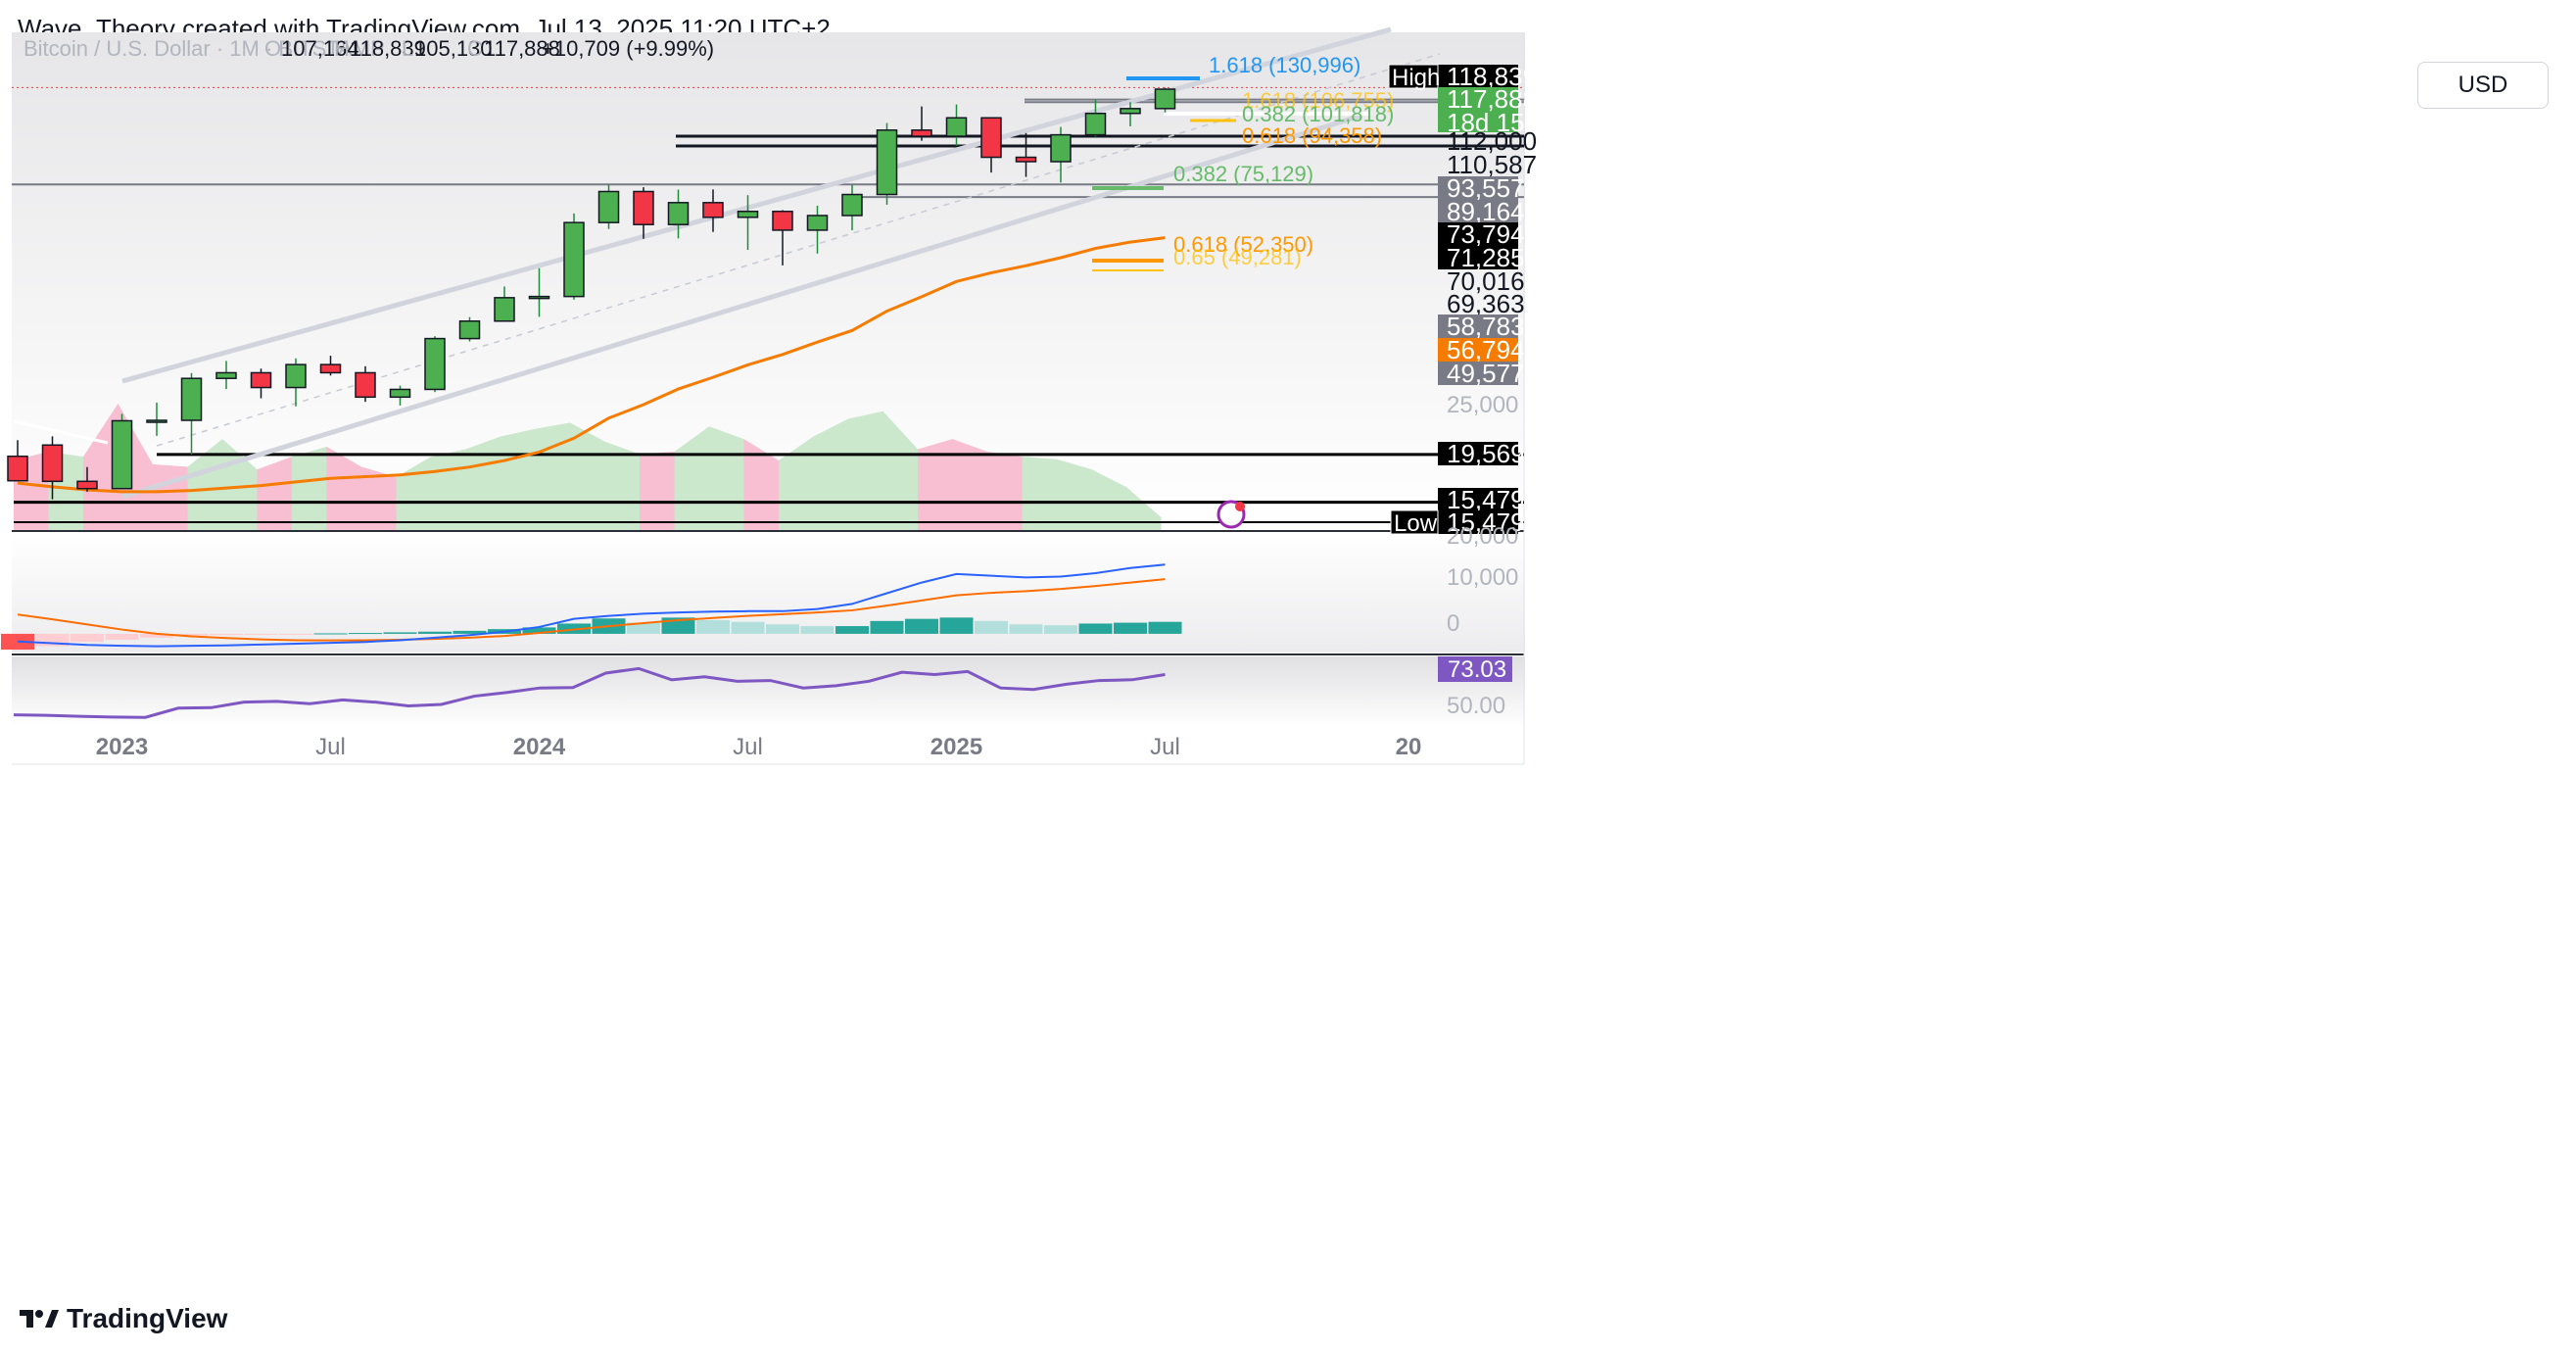 The height and width of the screenshot is (1354, 2576). Describe the element at coordinates (522, 48) in the screenshot. I see `close-value: 117,888` at that location.